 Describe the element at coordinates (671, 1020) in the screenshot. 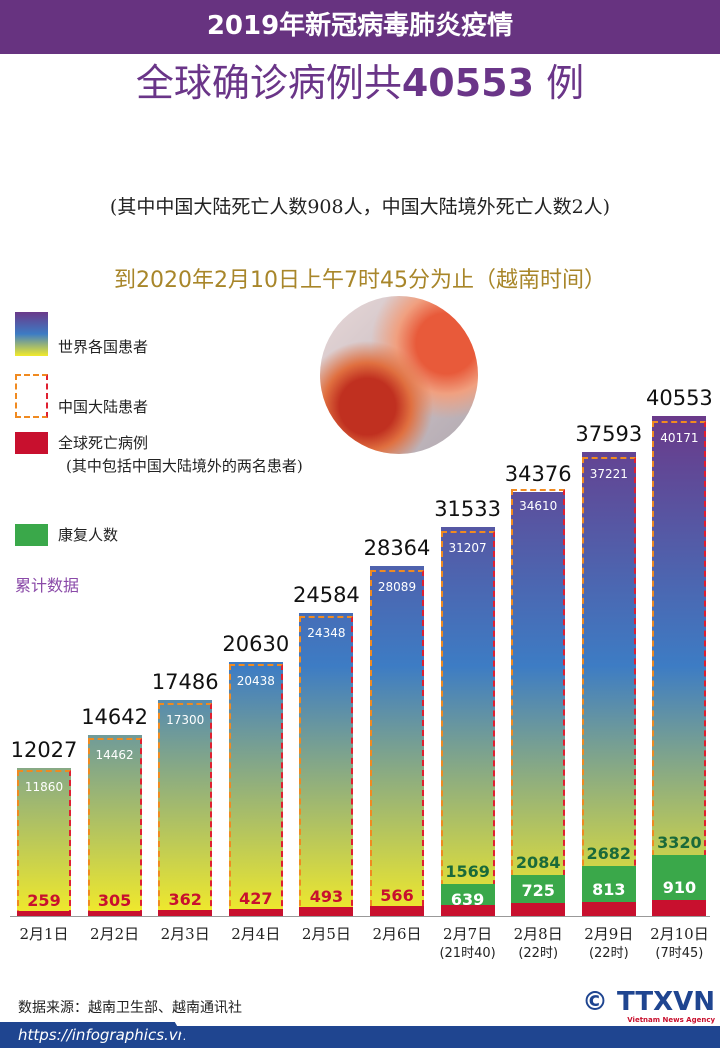

I see `logo-subtext: Vietnam News Agency` at that location.